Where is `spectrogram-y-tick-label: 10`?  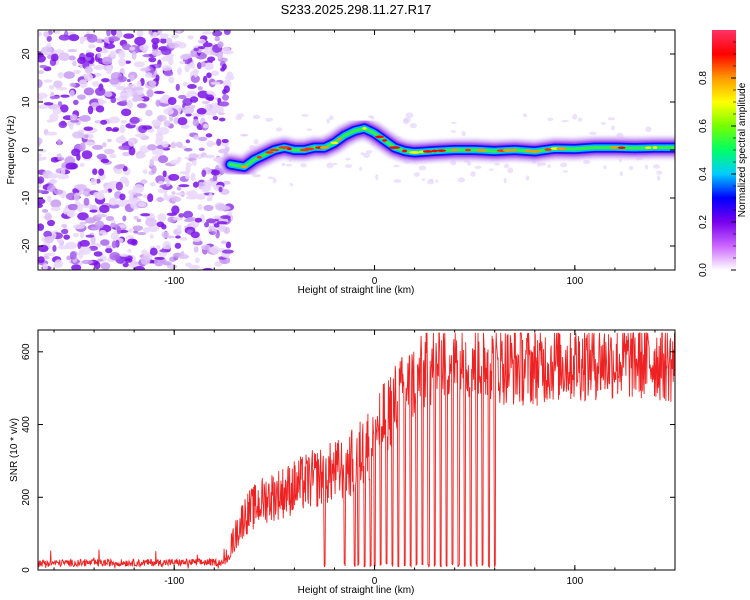 spectrogram-y-tick-label: 10 is located at coordinates (26, 102).